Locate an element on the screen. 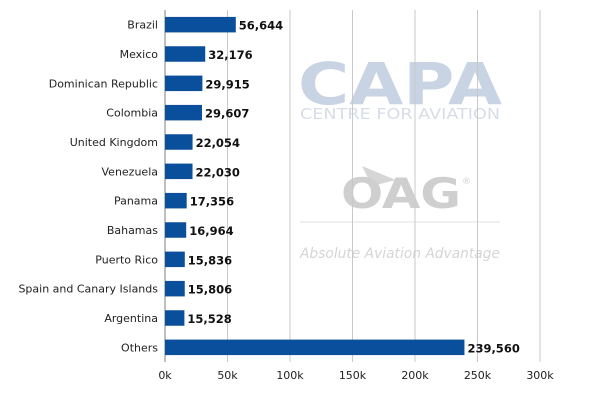 This screenshot has width=600, height=400. oag-logo-watermark: OAG is located at coordinates (401, 193).